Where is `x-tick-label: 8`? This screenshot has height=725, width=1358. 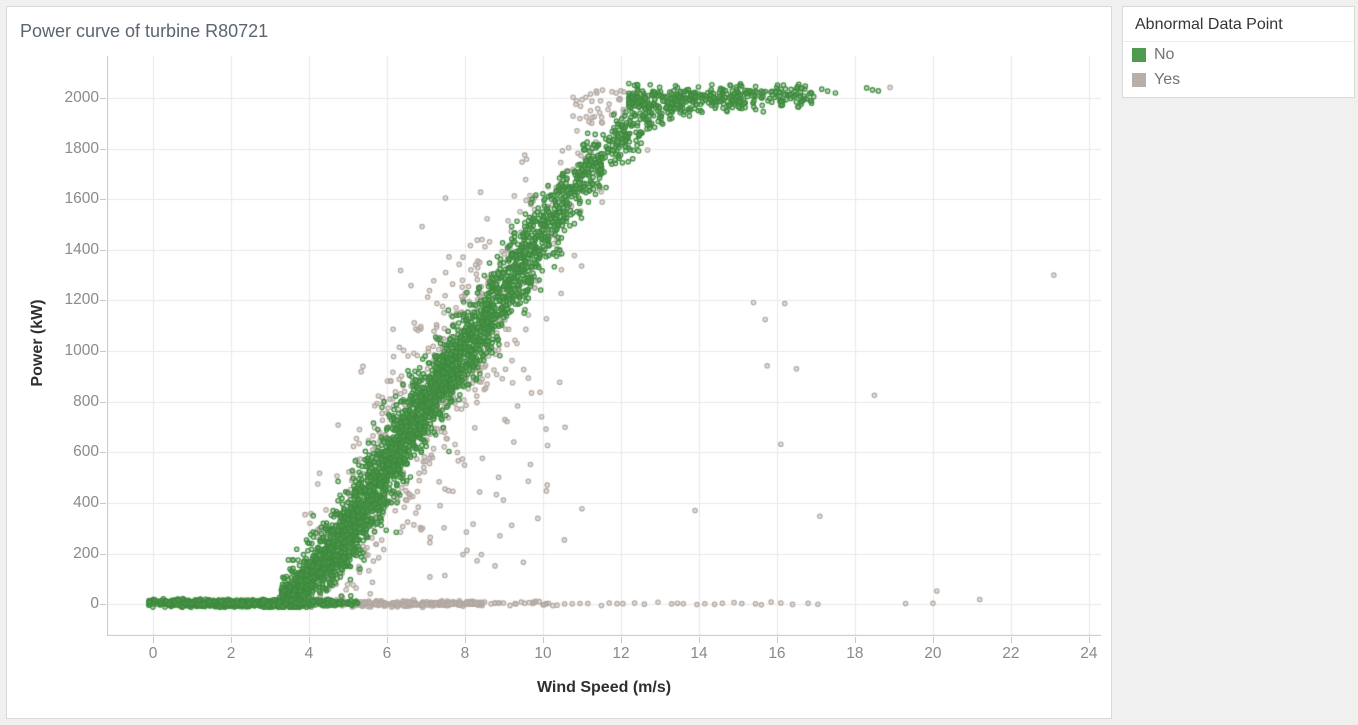
x-tick-label: 8 is located at coordinates (465, 653).